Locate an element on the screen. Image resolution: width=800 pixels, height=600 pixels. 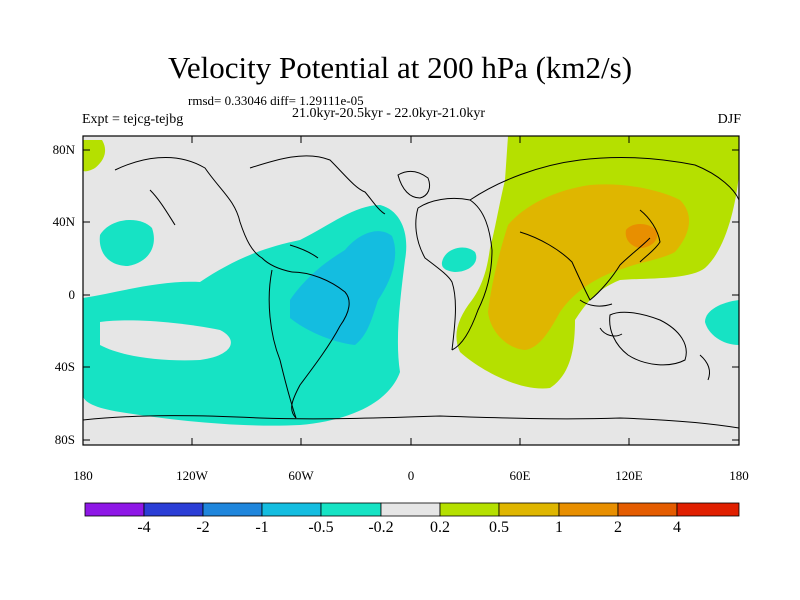
colorbar is located at coordinates (412, 509).